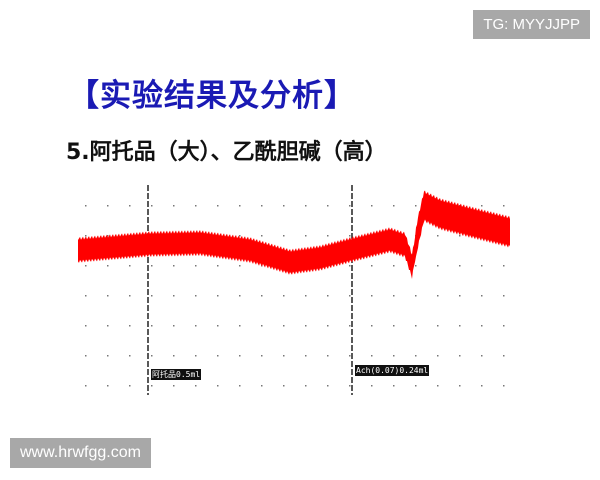  What do you see at coordinates (392, 370) in the screenshot?
I see `marker-label-ach: Ach(0.07)0.24ml` at bounding box center [392, 370].